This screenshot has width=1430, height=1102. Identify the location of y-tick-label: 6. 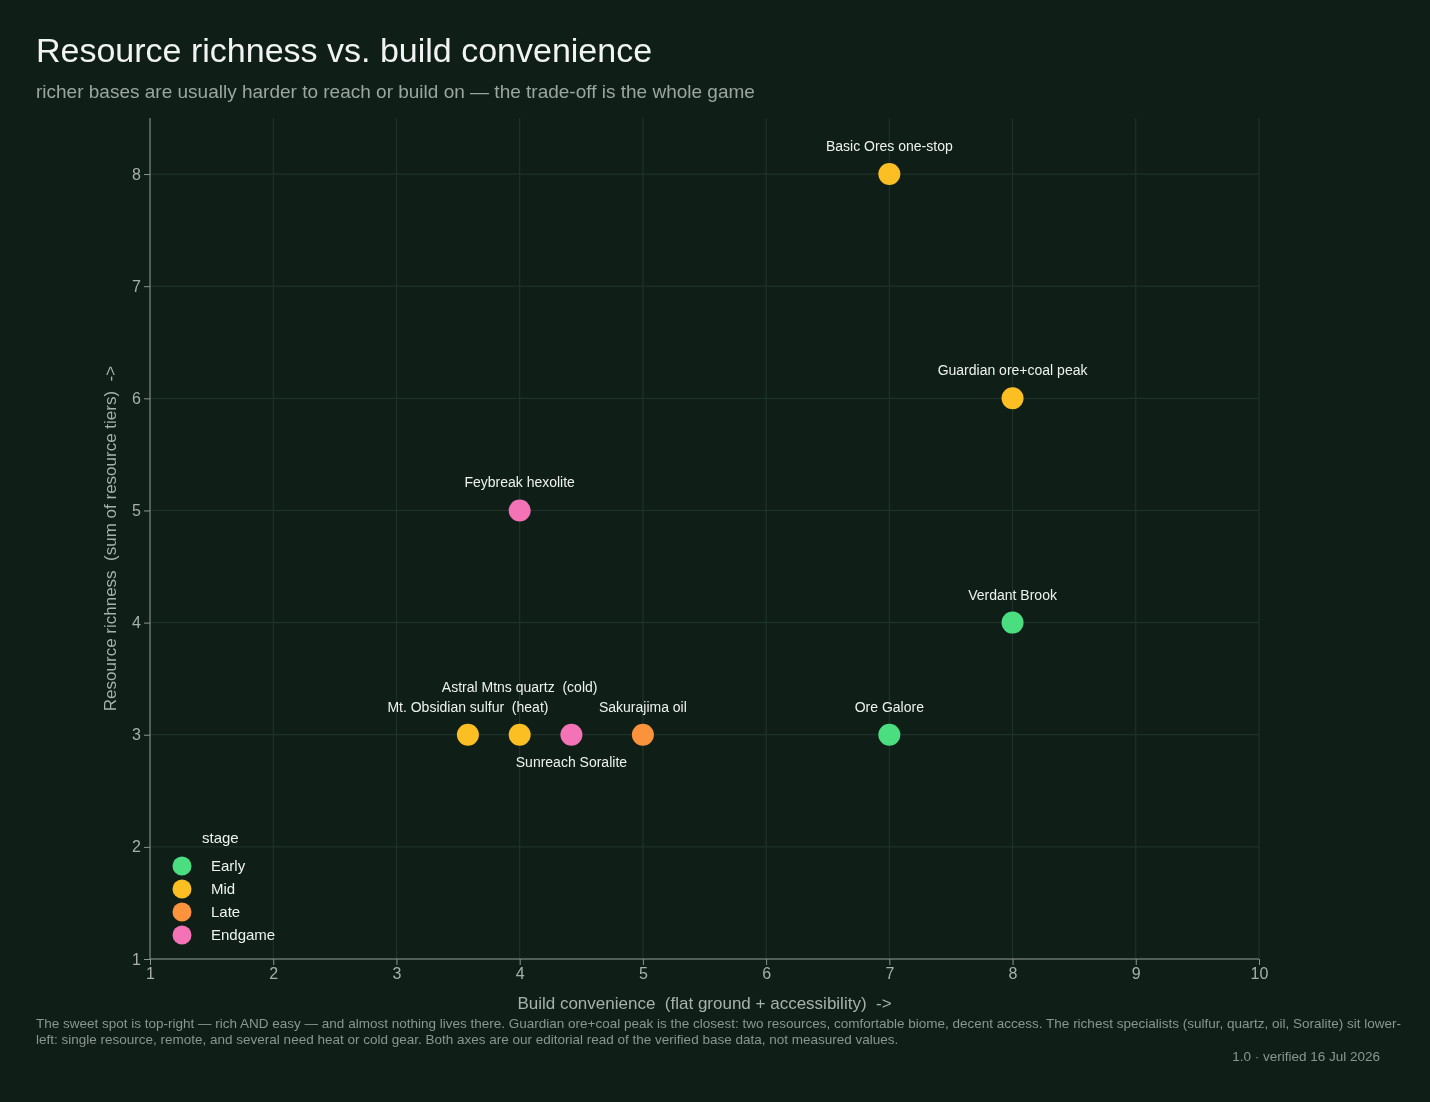
(137, 398).